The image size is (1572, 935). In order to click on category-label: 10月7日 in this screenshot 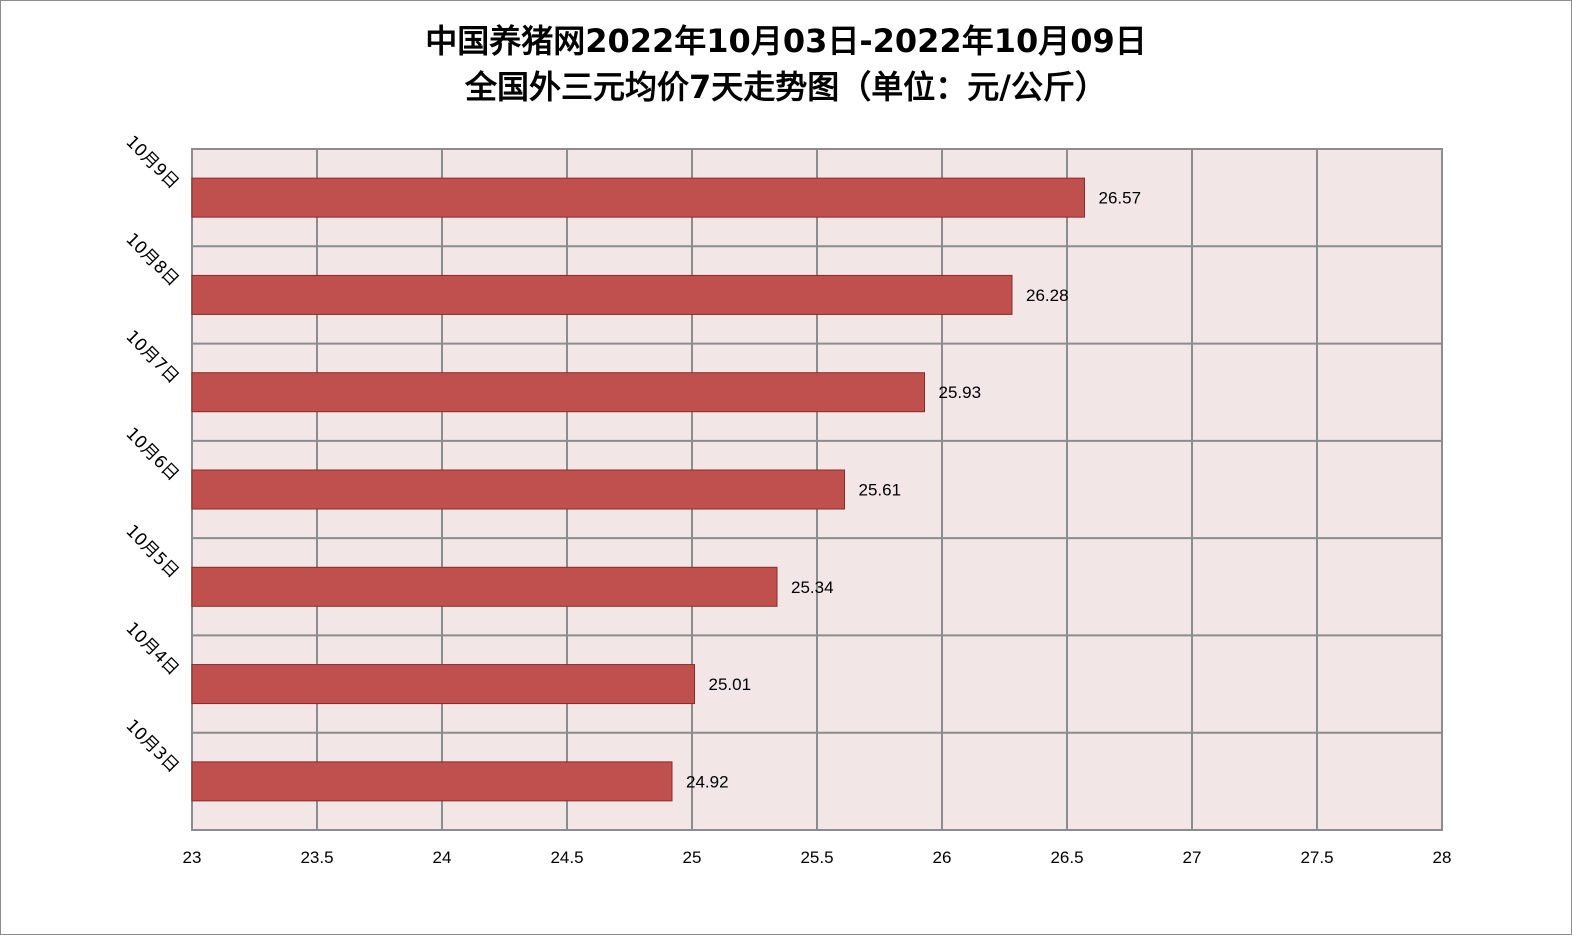, I will do `click(151, 357)`.